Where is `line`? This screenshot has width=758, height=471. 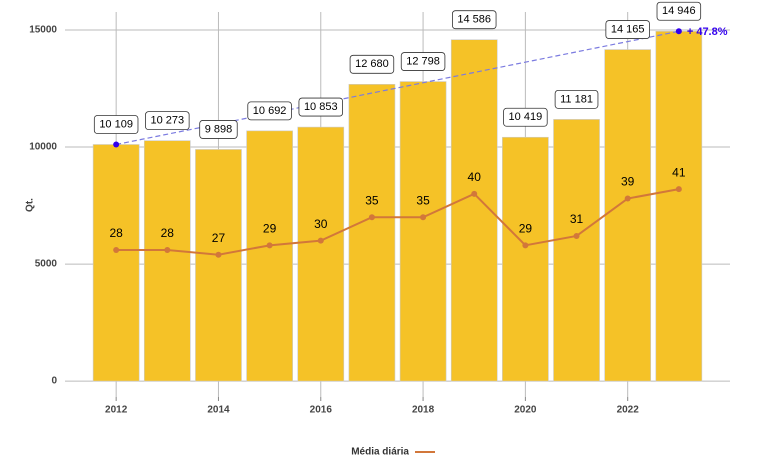
line is located at coordinates (398, 222).